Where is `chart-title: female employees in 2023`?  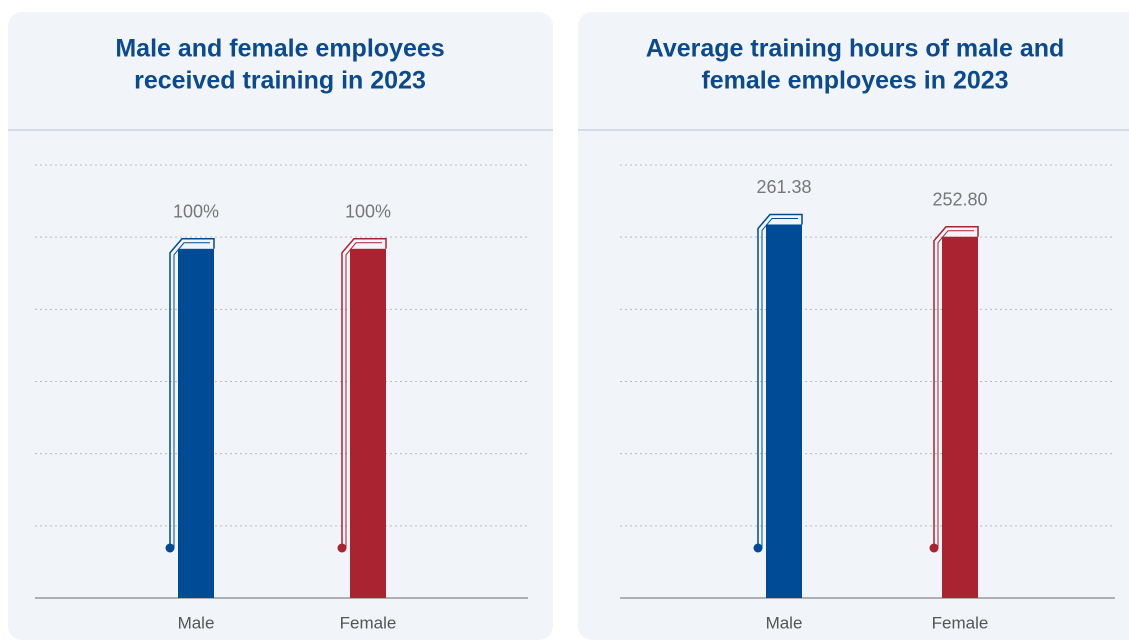
chart-title: female employees in 2023 is located at coordinates (854, 81).